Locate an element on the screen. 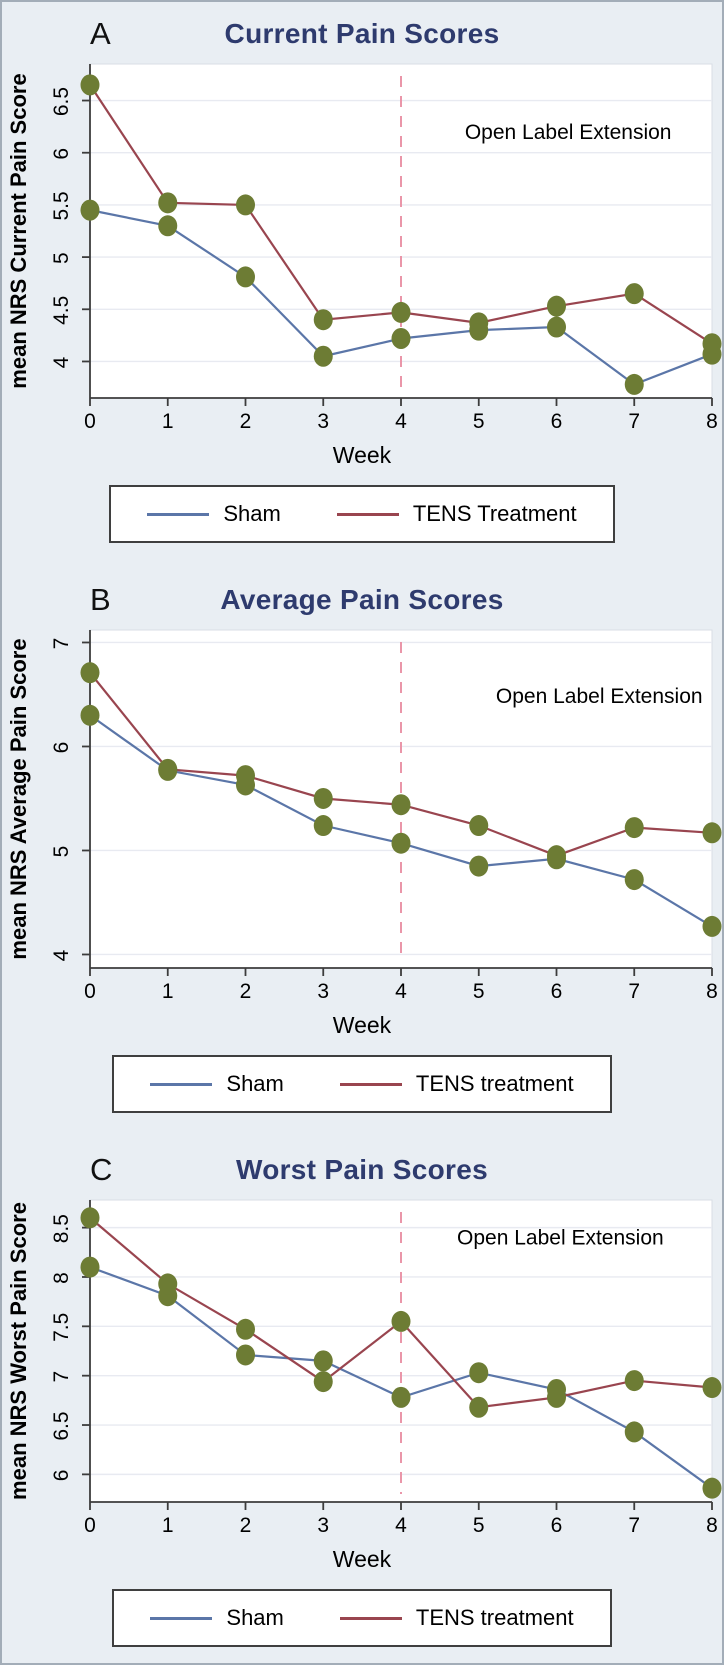 The height and width of the screenshot is (1665, 724). legend-label-tens: TENS treatment is located at coordinates (494, 1083).